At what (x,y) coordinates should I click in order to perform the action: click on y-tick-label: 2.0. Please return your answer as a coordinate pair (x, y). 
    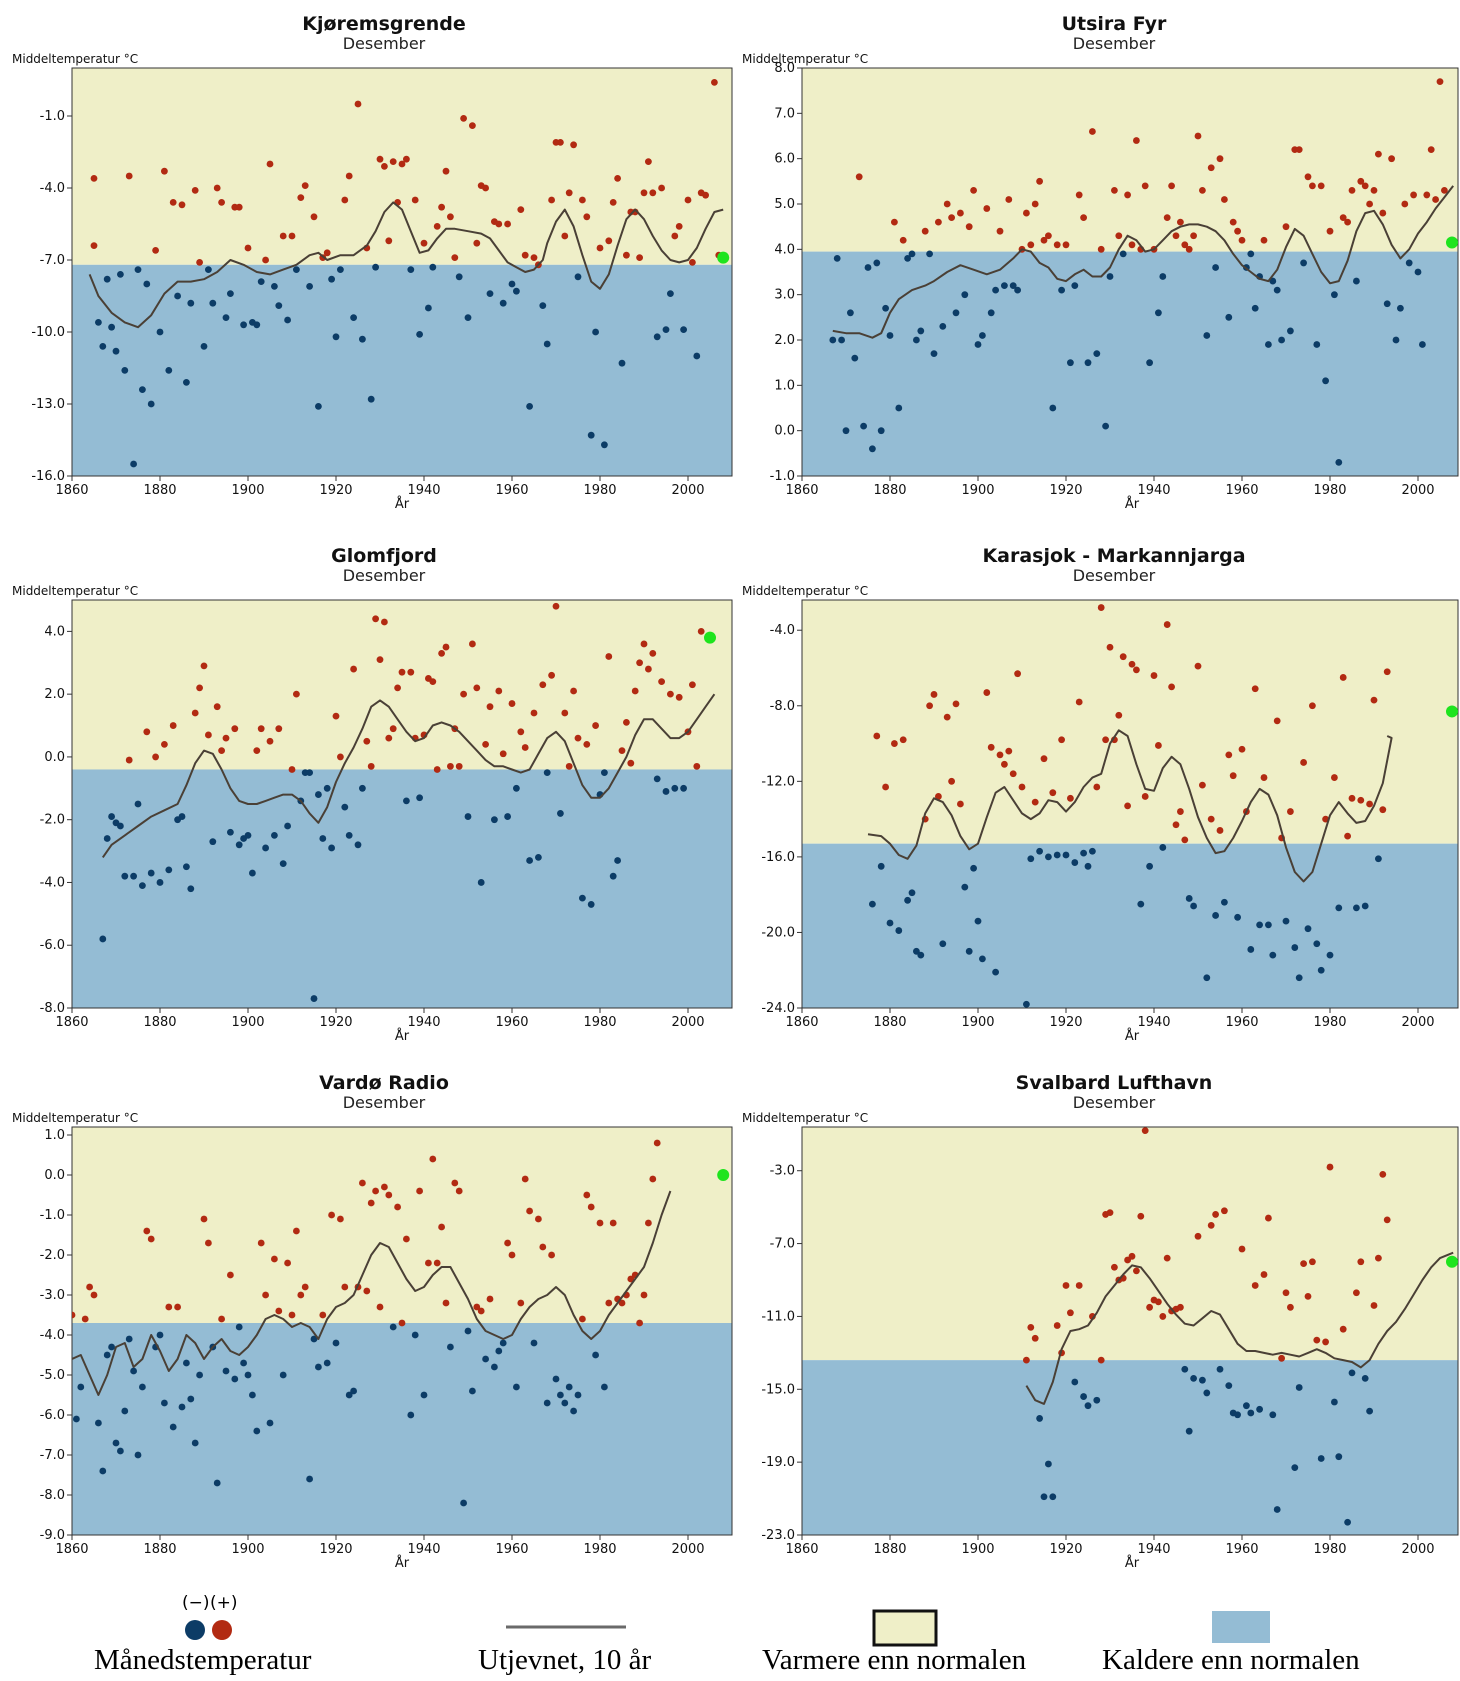
    Looking at the image, I should click on (784, 340).